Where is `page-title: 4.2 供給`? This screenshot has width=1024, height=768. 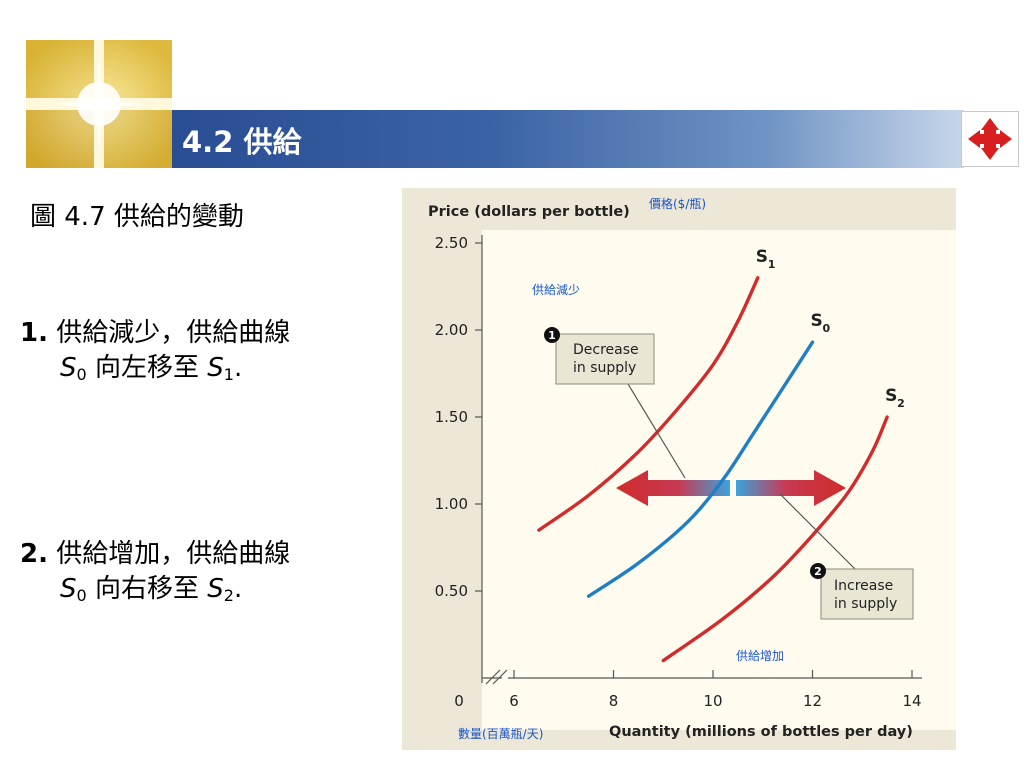
page-title: 4.2 供給 is located at coordinates (242, 142).